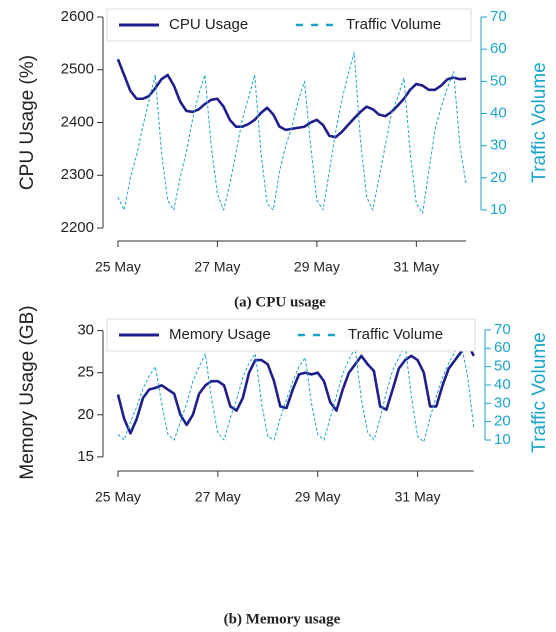  I want to click on y-tick-label: 15, so click(85, 456).